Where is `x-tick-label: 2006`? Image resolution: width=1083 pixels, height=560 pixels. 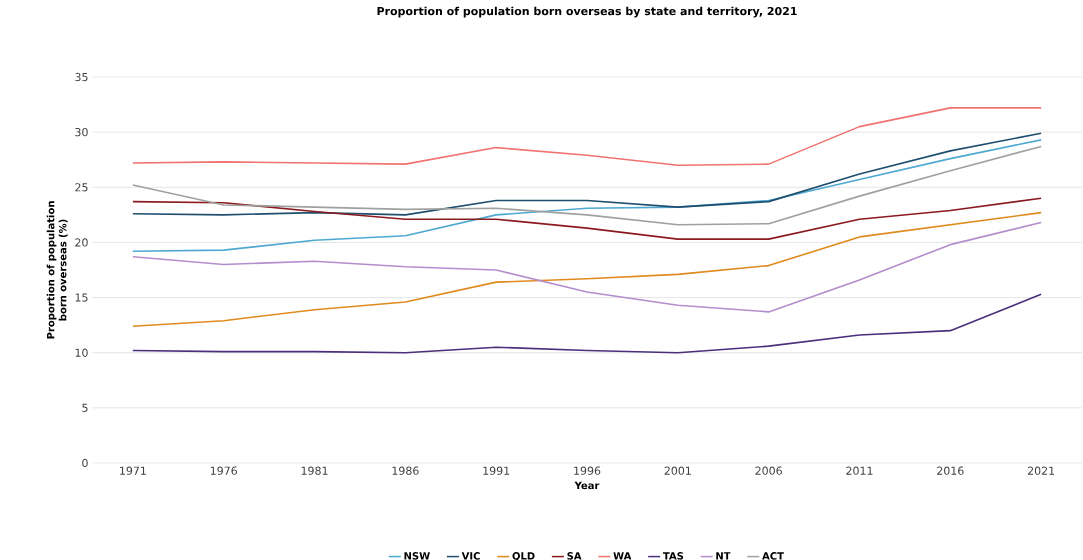 x-tick-label: 2006 is located at coordinates (768, 470).